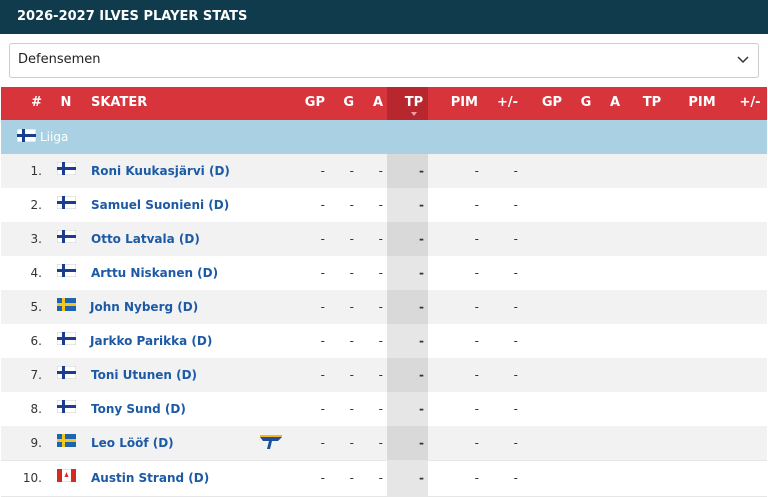 The image size is (768, 497). Describe the element at coordinates (36, 102) in the screenshot. I see `column-header: #` at that location.